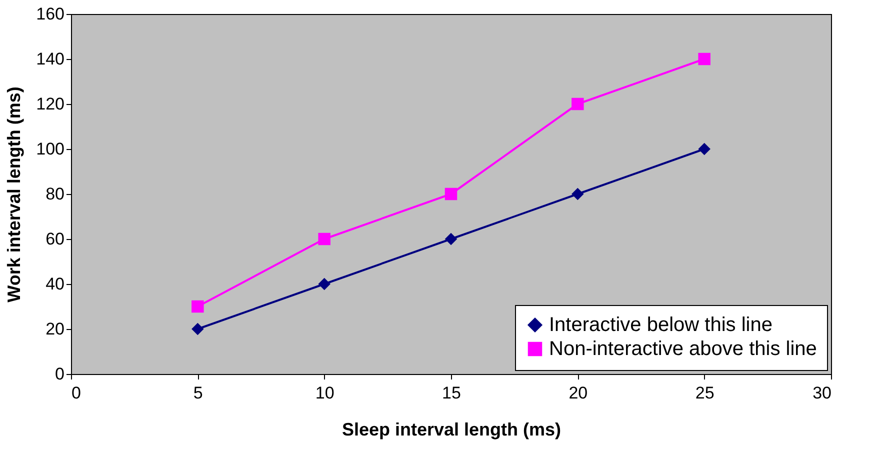 This screenshot has height=470, width=888. What do you see at coordinates (55, 194) in the screenshot?
I see `y-tick-label: 80` at bounding box center [55, 194].